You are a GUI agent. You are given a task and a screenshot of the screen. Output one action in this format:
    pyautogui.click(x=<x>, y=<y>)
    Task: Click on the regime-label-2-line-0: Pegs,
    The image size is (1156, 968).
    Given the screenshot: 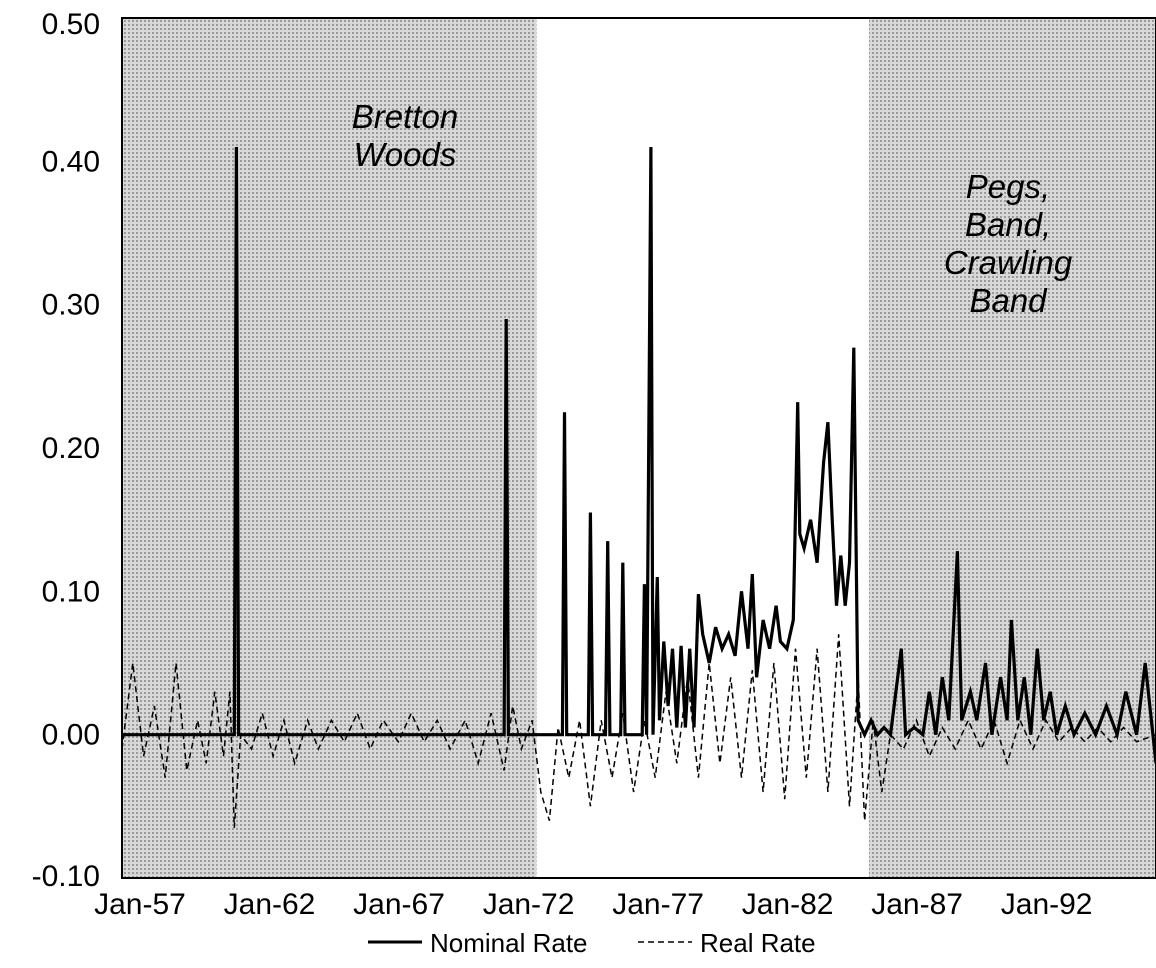 What is the action you would take?
    pyautogui.click(x=1008, y=186)
    